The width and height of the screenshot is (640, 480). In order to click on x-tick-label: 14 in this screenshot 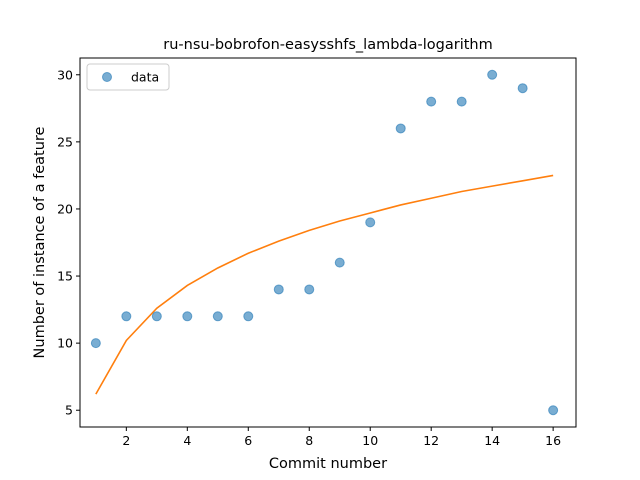, I will do `click(492, 440)`.